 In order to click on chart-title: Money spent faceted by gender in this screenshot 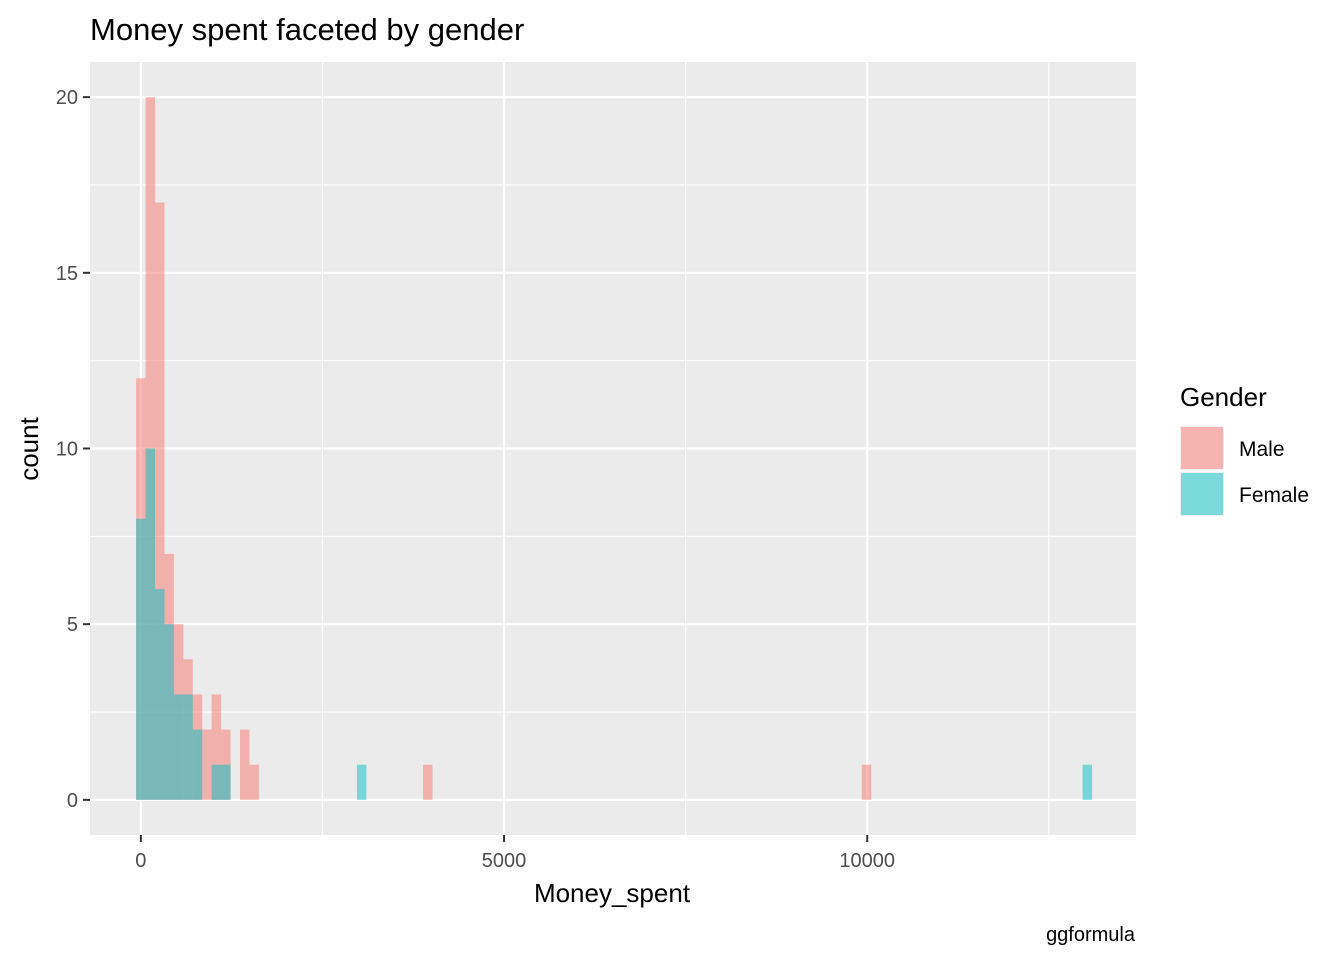, I will do `click(307, 29)`.